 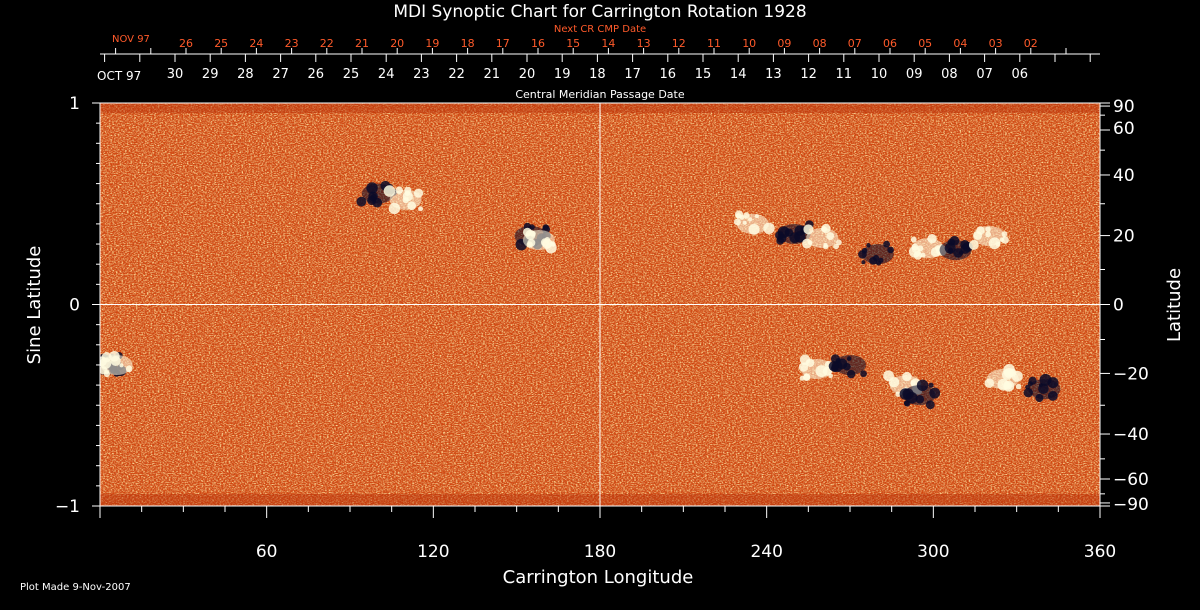 I want to click on cmp-day-label: 25, so click(x=351, y=74).